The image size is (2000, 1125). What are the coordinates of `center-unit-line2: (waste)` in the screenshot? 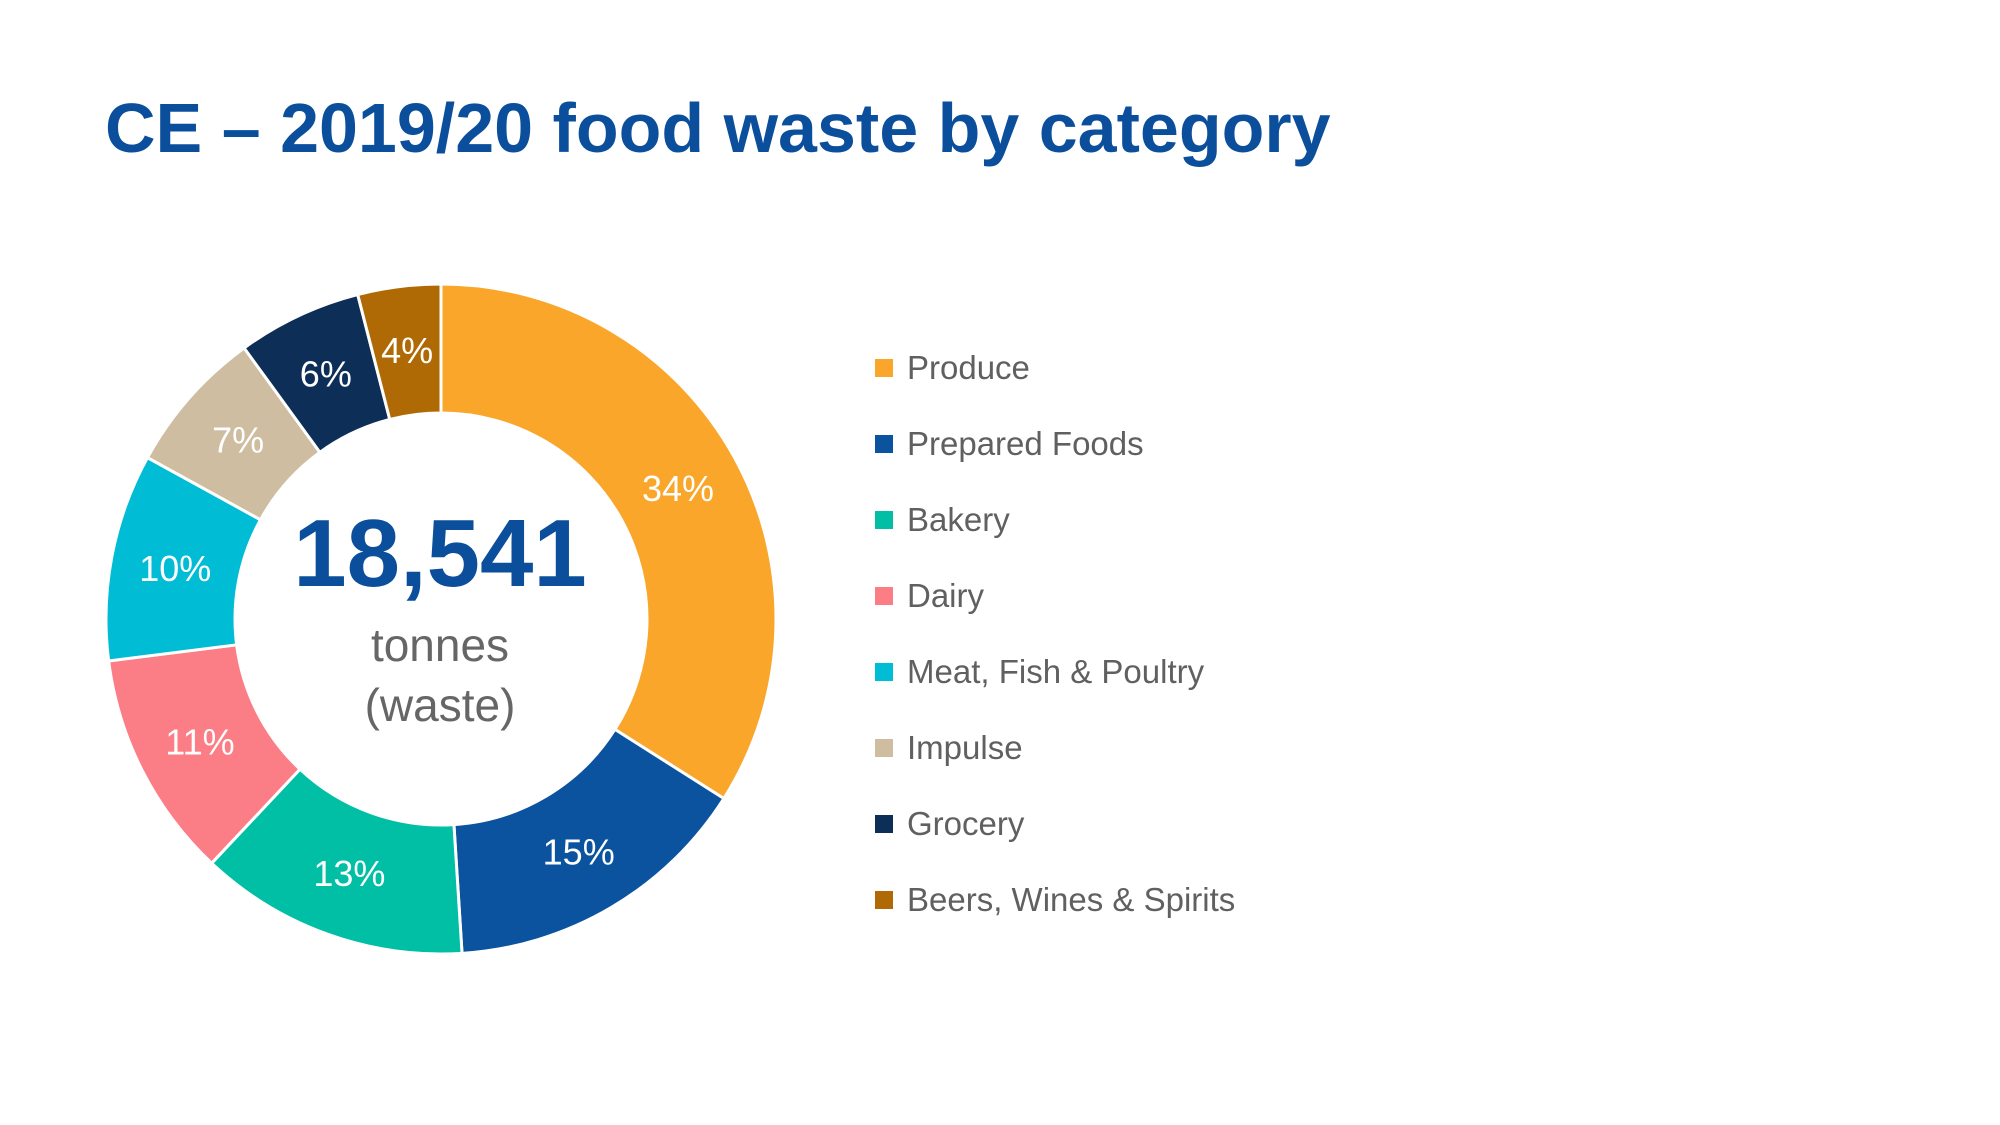 It's located at (440, 705).